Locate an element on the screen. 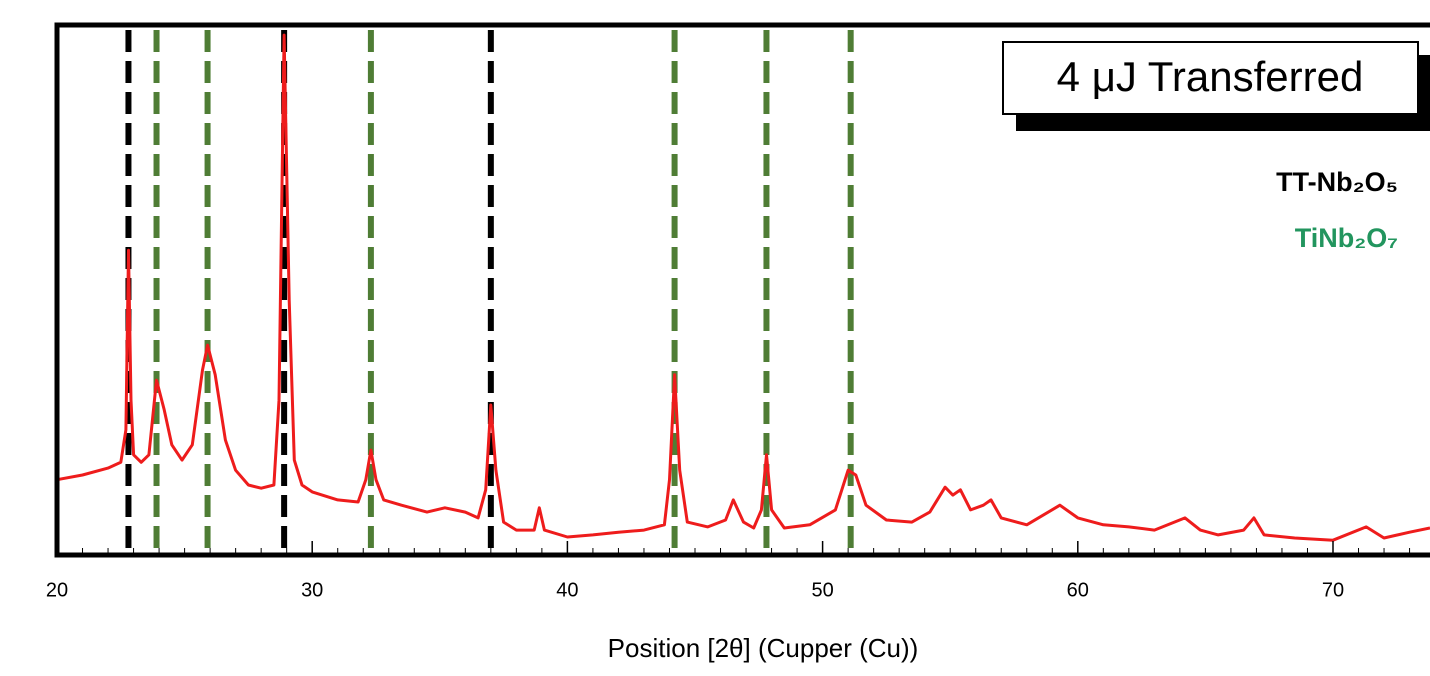 This screenshot has height=676, width=1430. x-tick-label: 50 is located at coordinates (822, 590).